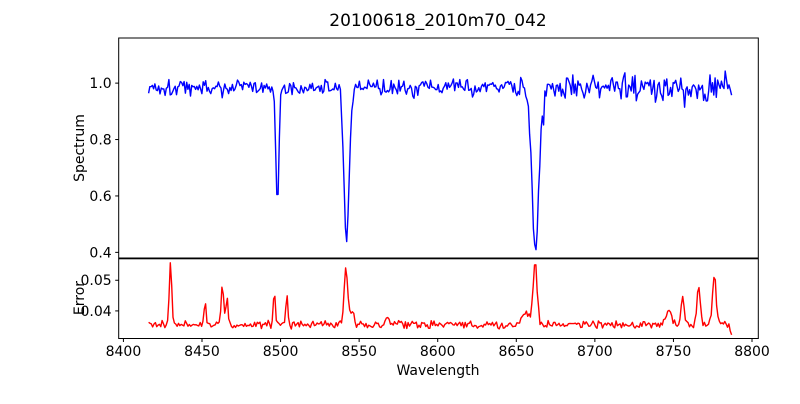 The width and height of the screenshot is (800, 404). What do you see at coordinates (752, 352) in the screenshot?
I see `x-tick-label: 8800` at bounding box center [752, 352].